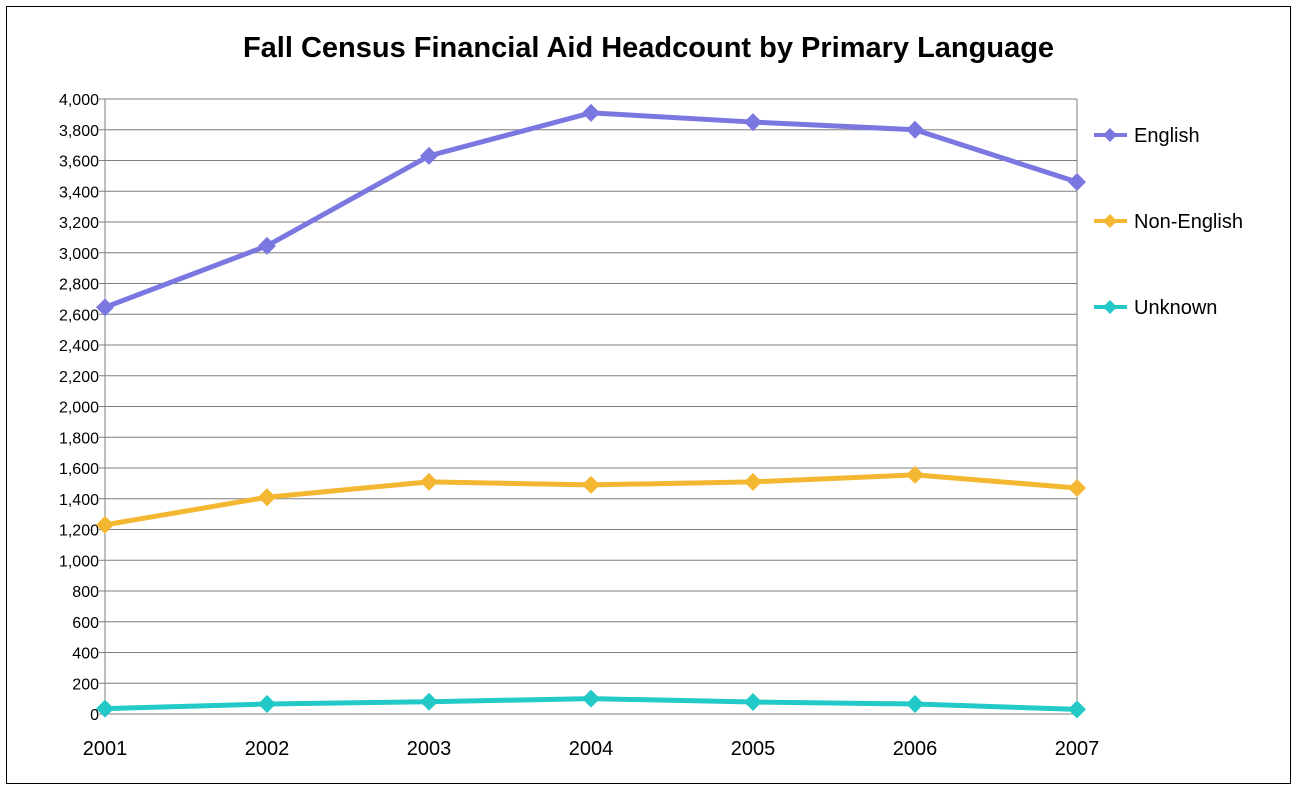  I want to click on x-tick-label: 2006, so click(915, 749).